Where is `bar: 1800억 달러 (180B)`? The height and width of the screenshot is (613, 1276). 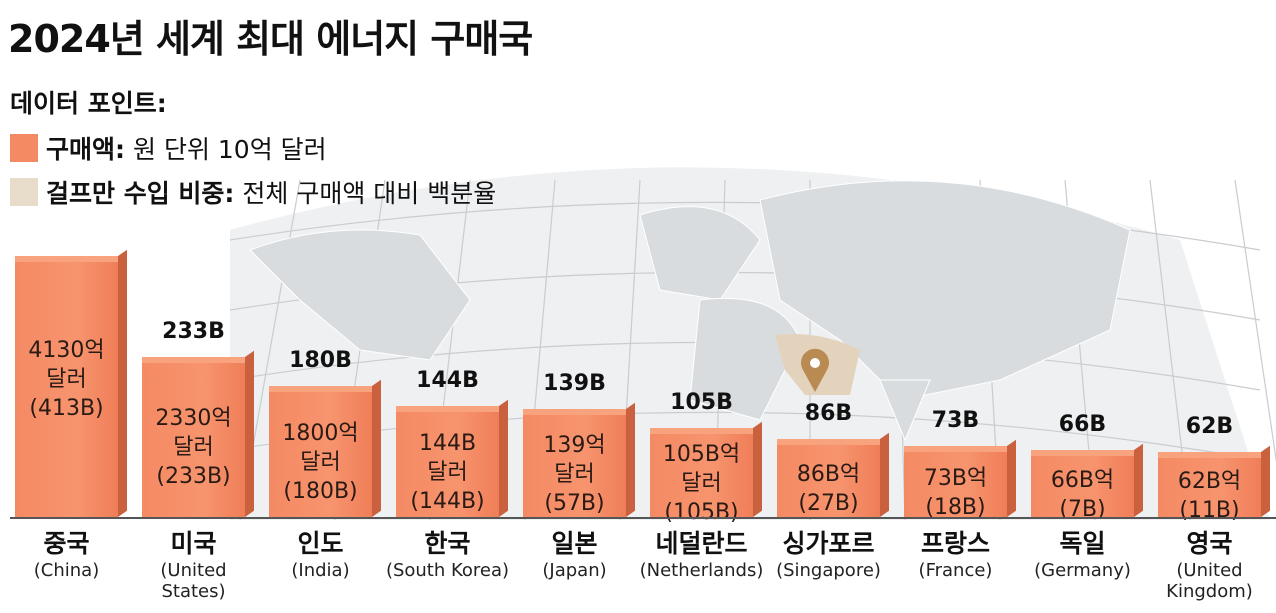 bar: 1800억 달러 (180B) is located at coordinates (320, 451).